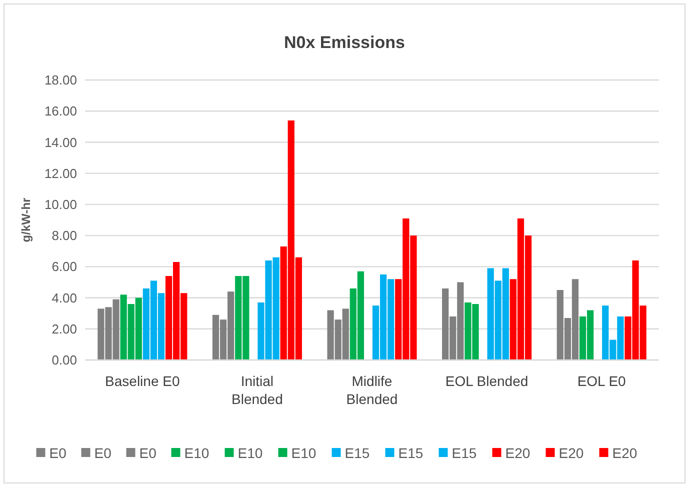 This screenshot has width=689, height=487. I want to click on y-tick-label: 10.00, so click(60, 204).